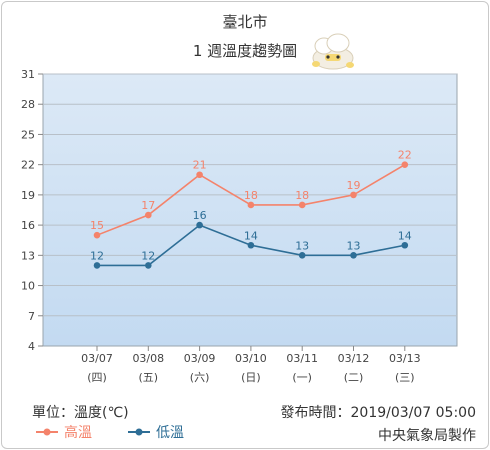 The width and height of the screenshot is (490, 450). Describe the element at coordinates (31, 346) in the screenshot. I see `y-tick-label: 4` at that location.